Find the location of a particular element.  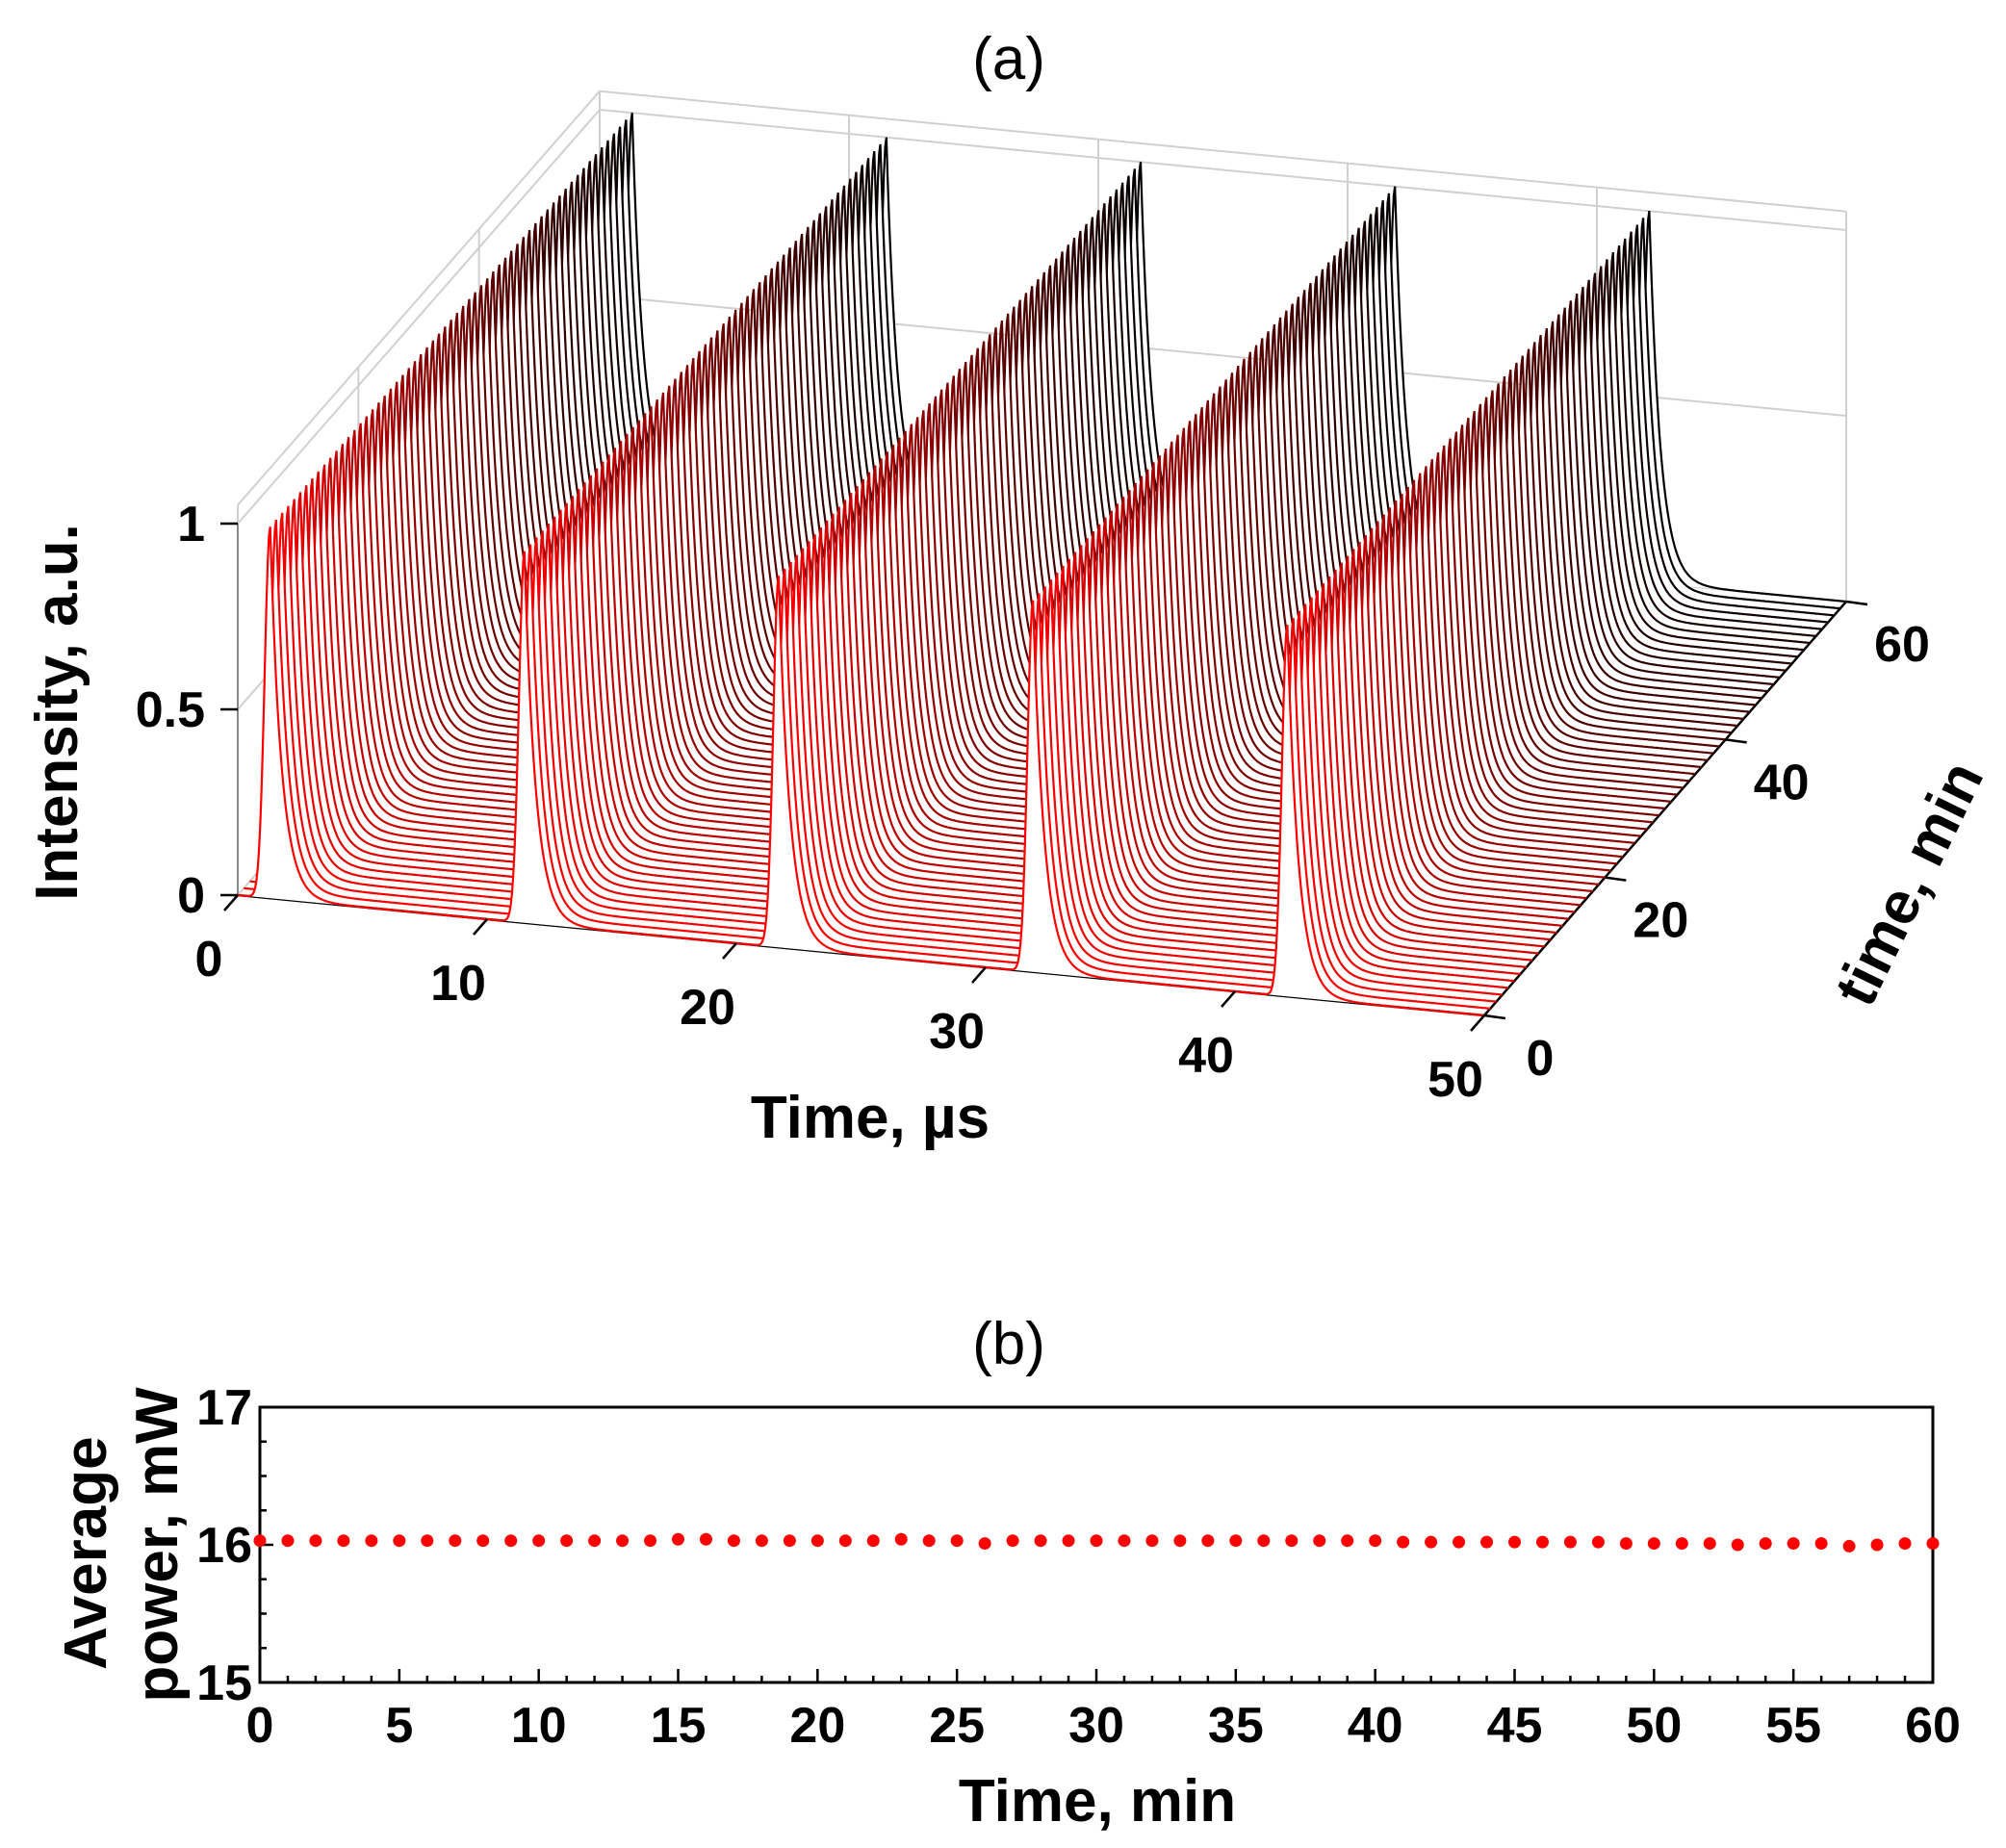

x-tick-label: 10 is located at coordinates (458, 984).